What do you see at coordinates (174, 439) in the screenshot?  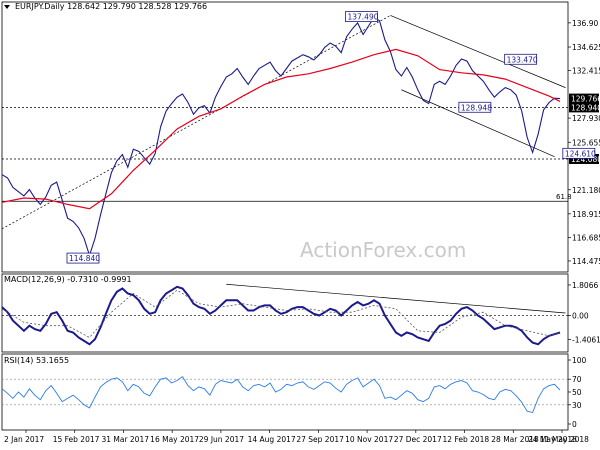 I see `x-tick-label: 16 May 2017` at bounding box center [174, 439].